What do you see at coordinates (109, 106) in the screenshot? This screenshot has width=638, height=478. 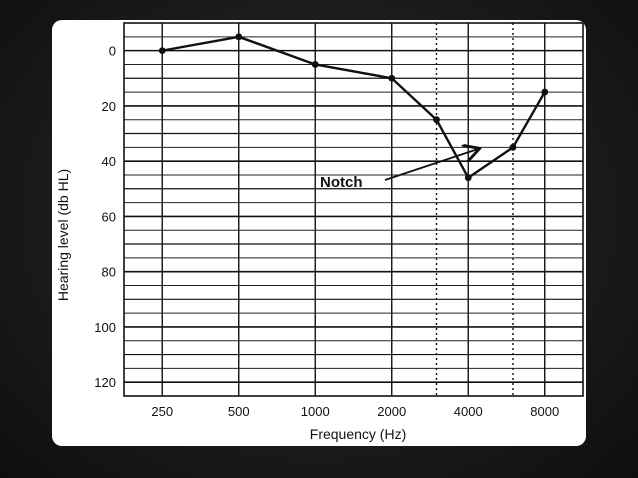 I see `y-tick-label: 20` at bounding box center [109, 106].